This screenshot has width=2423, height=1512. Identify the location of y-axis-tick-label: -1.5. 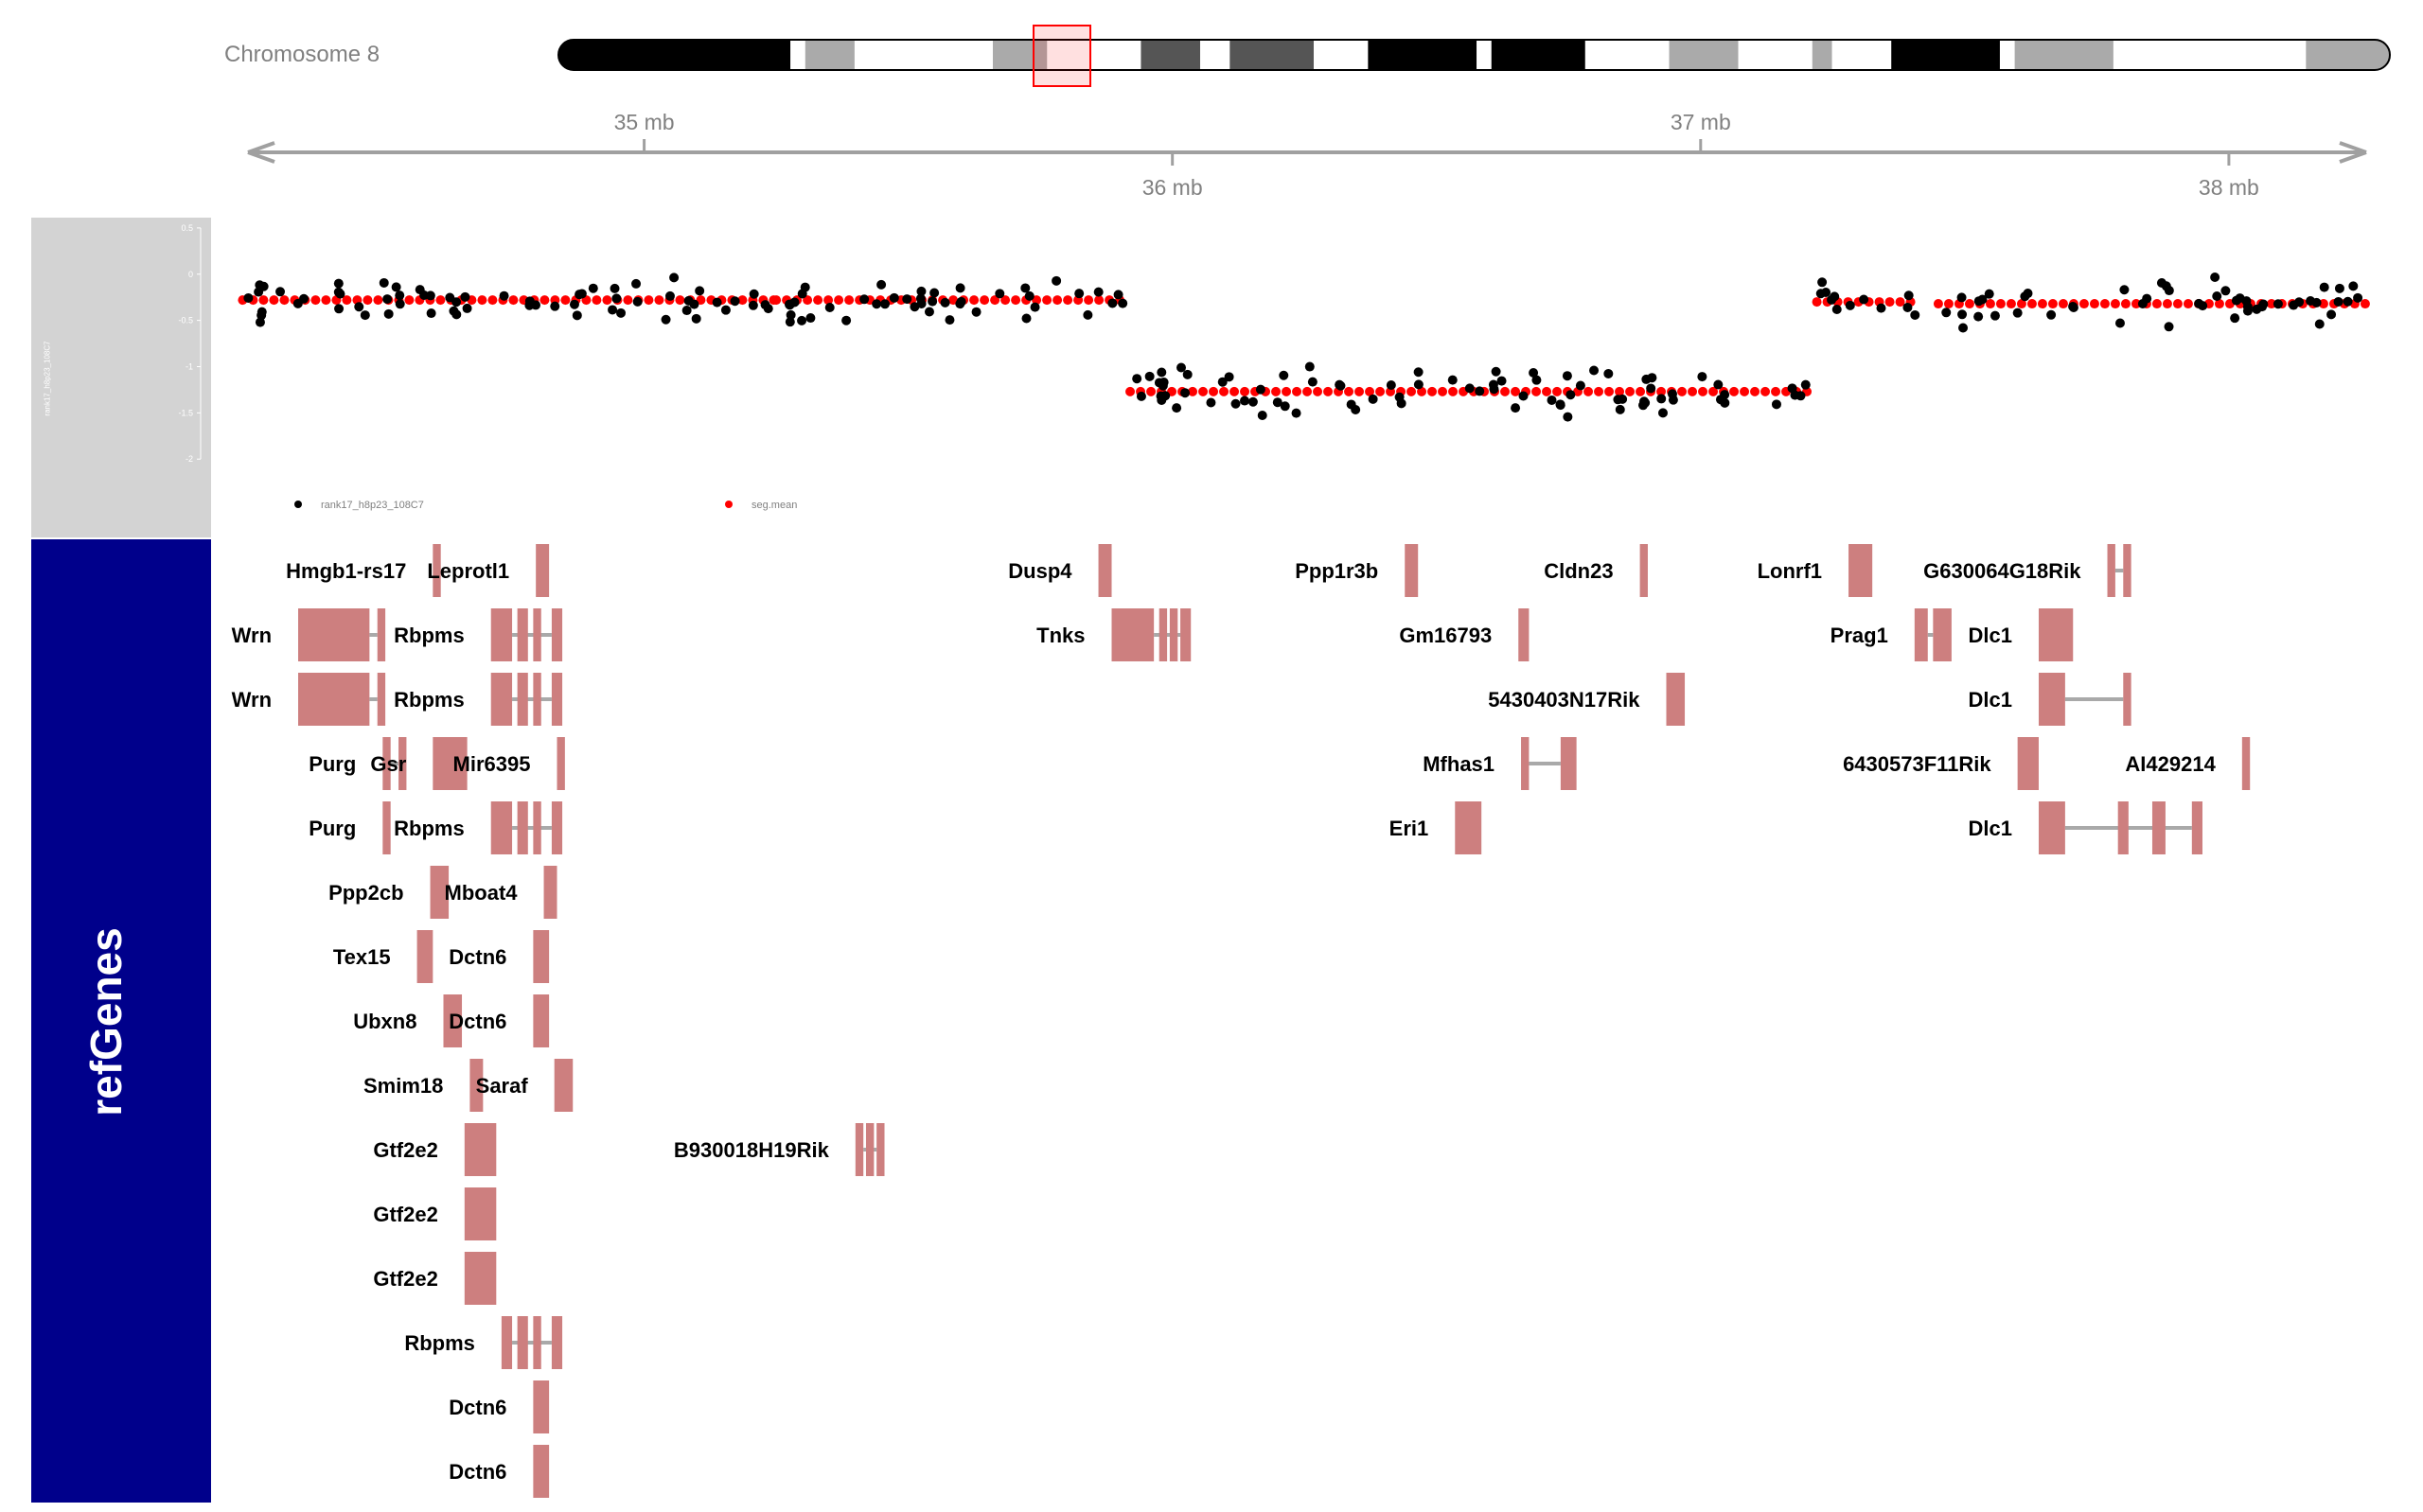
(185, 412).